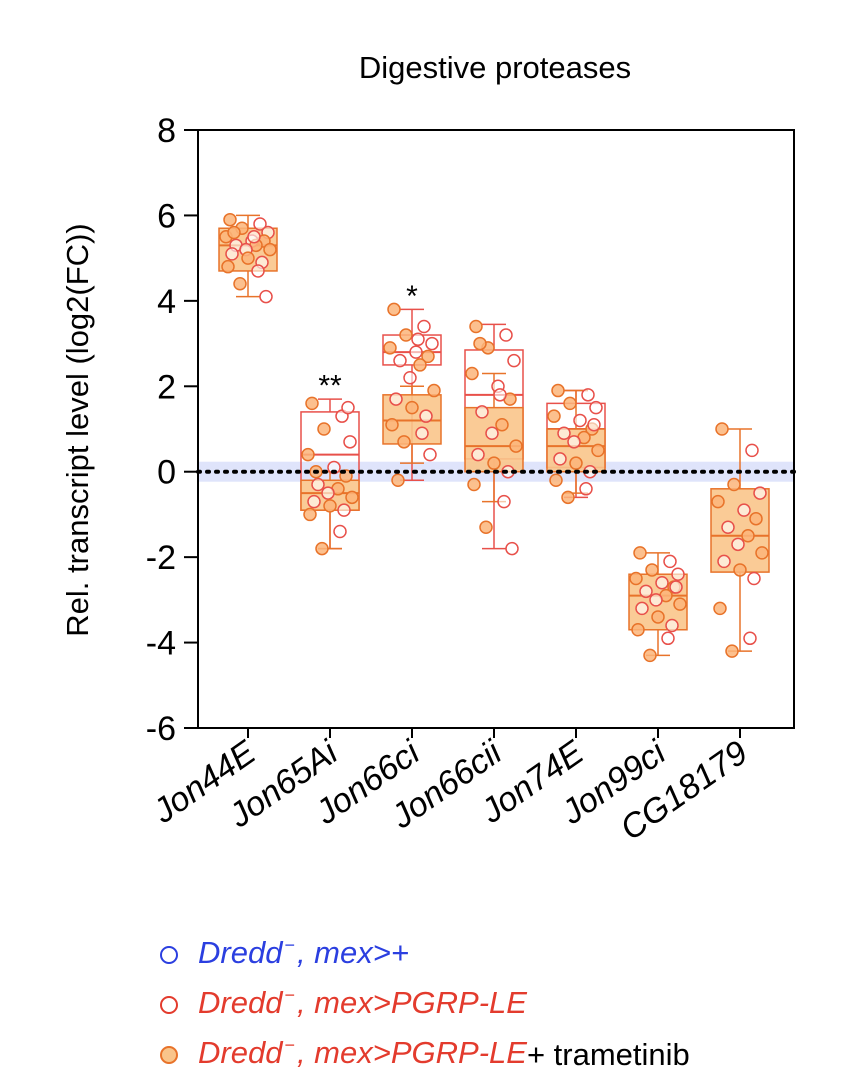 This screenshot has width=852, height=1080. Describe the element at coordinates (169, 1055) in the screenshot. I see `legend-marker-filled` at that location.